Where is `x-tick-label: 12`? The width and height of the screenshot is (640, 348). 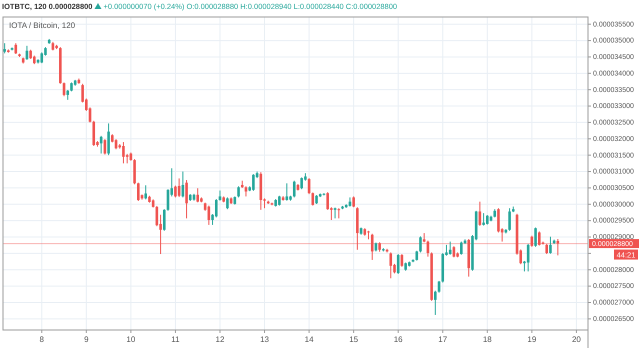 x-tick-label: 12 is located at coordinates (220, 339).